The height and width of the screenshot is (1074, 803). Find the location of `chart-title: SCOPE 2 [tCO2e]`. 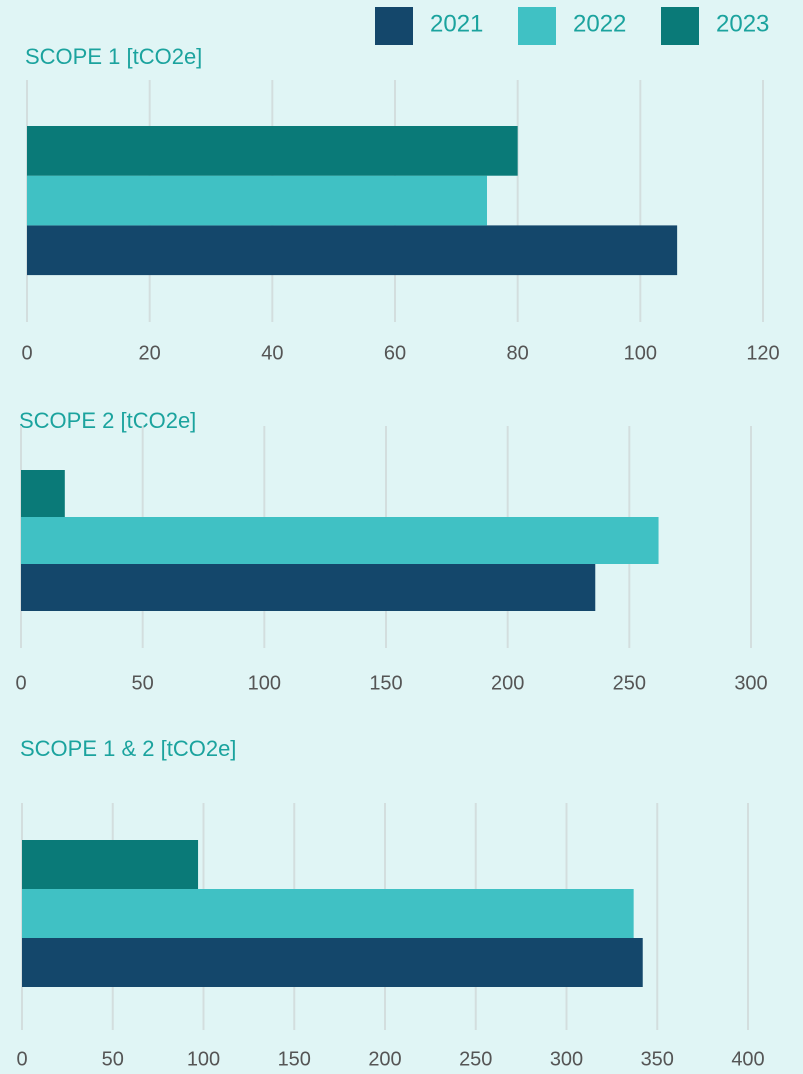

chart-title: SCOPE 2 [tCO2e] is located at coordinates (107, 420).